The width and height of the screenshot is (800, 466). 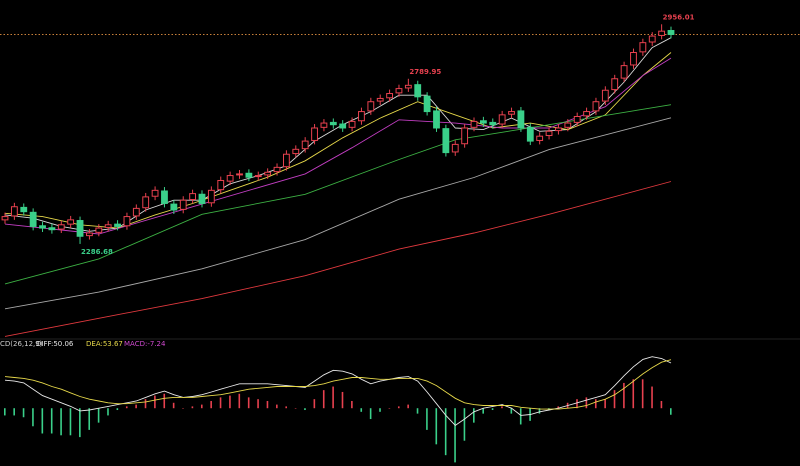 I want to click on diff-line, so click(x=338, y=391).